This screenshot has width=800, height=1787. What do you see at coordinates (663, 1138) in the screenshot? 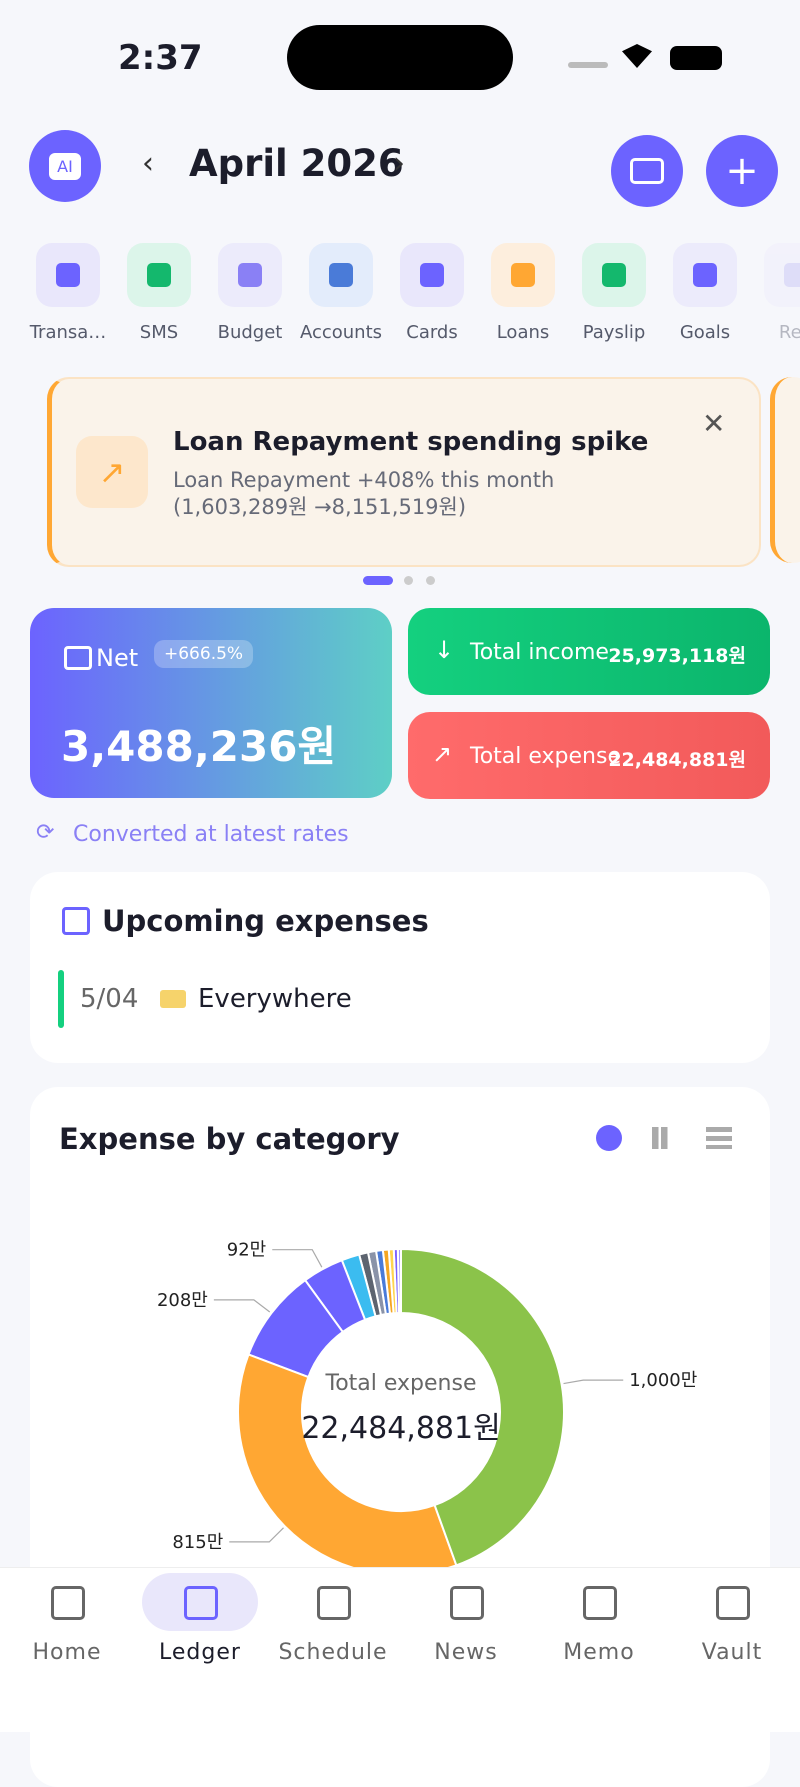
I see `bar-toggle` at bounding box center [663, 1138].